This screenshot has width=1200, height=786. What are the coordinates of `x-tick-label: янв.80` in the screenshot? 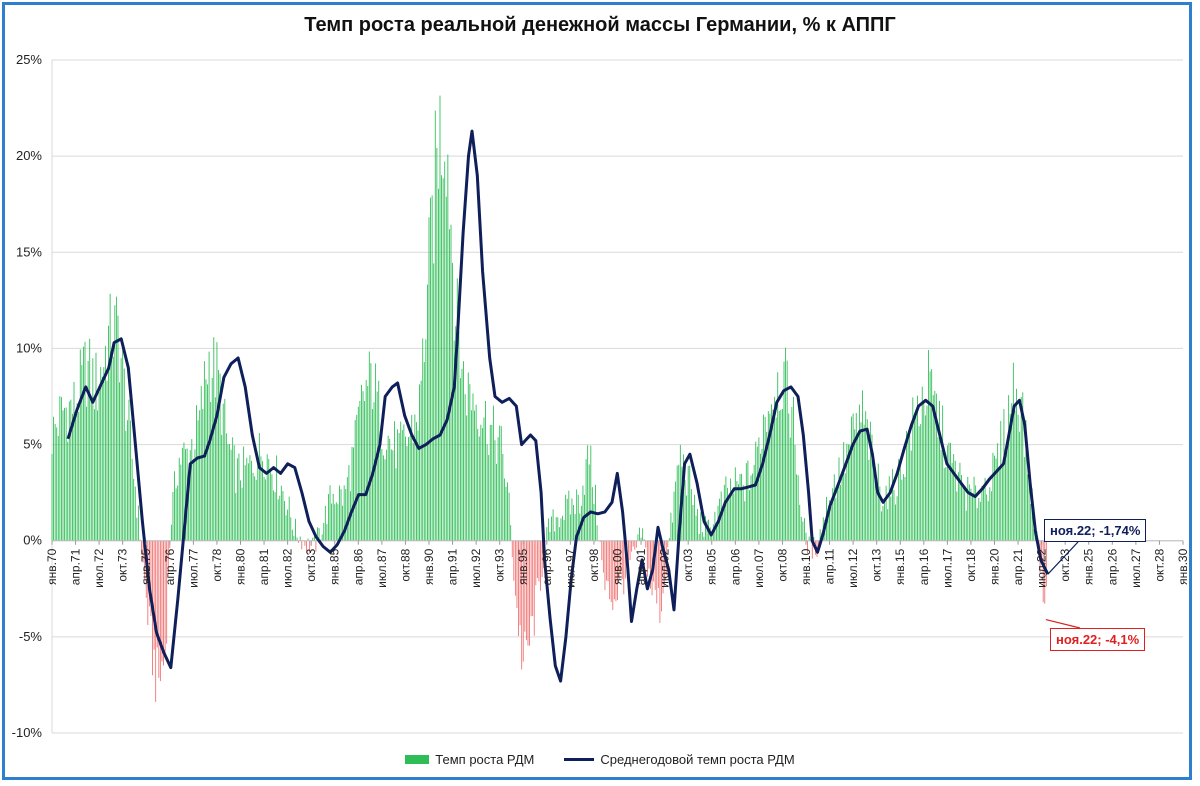 It's located at (241, 566).